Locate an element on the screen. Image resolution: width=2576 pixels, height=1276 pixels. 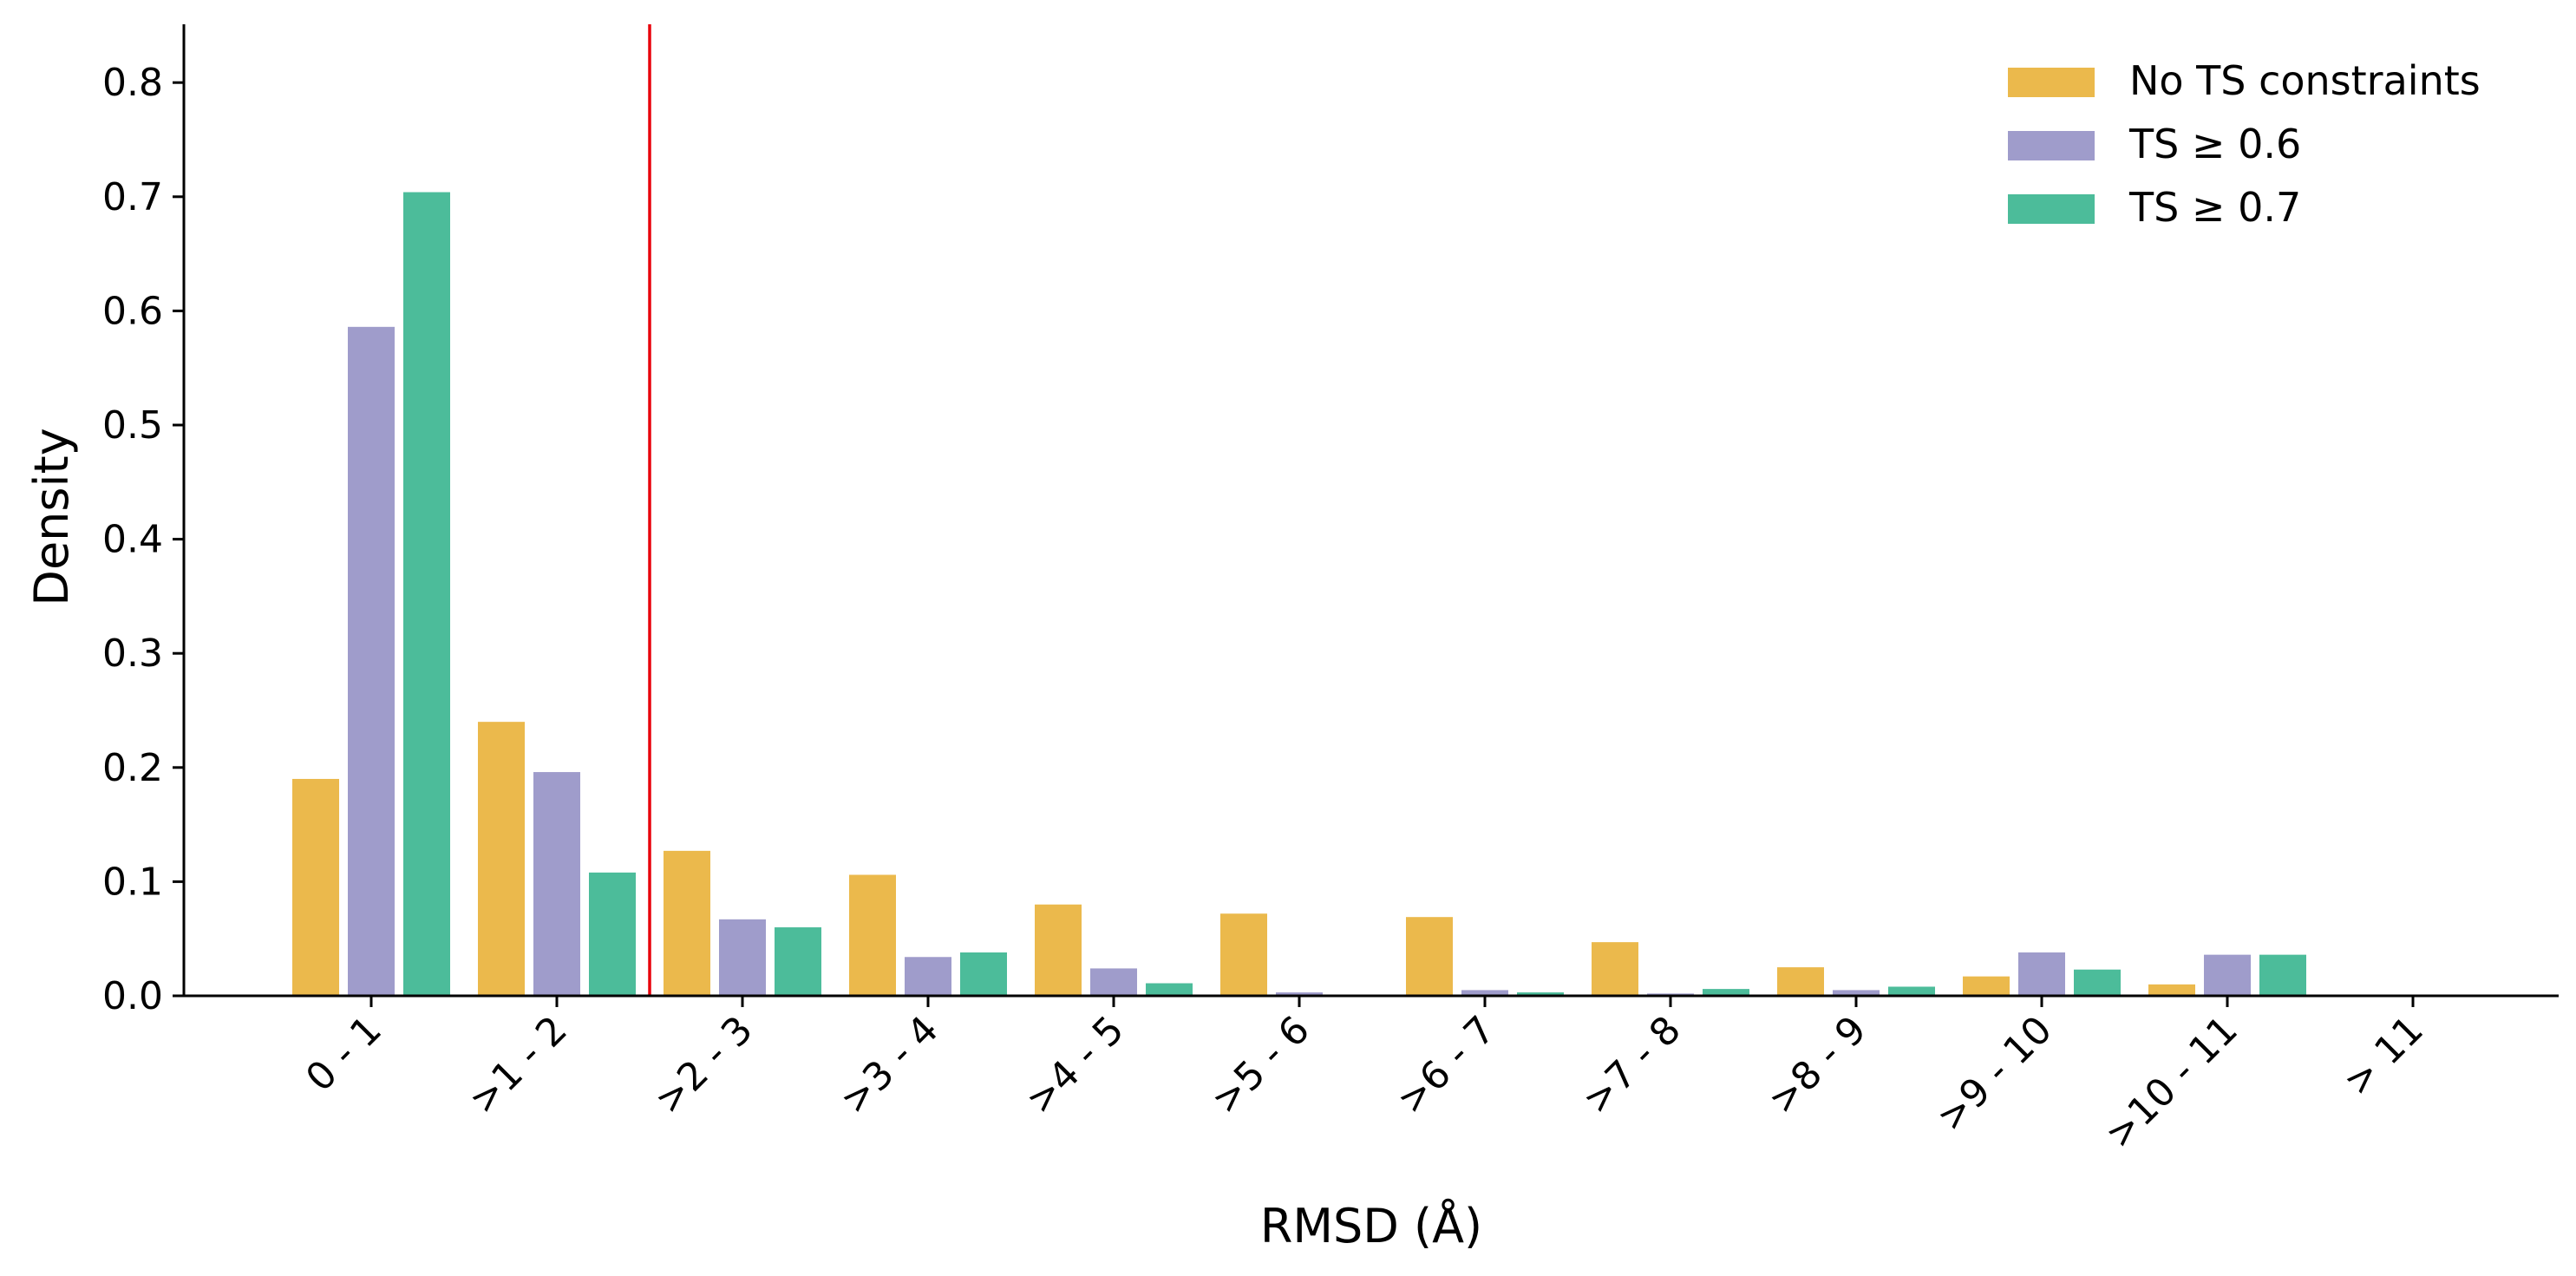
x-tick-label: >6 - 7 is located at coordinates (1446, 1065).